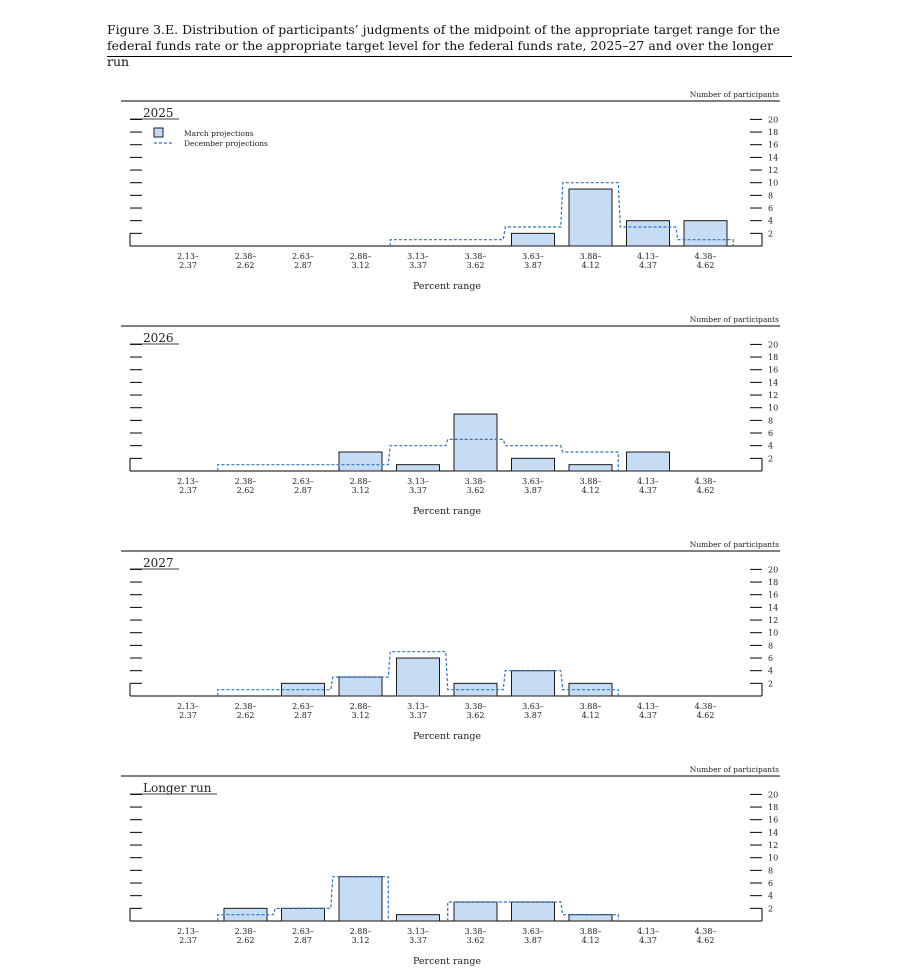 The width and height of the screenshot is (901, 976). Describe the element at coordinates (158, 338) in the screenshot. I see `panel-title: 2026` at that location.